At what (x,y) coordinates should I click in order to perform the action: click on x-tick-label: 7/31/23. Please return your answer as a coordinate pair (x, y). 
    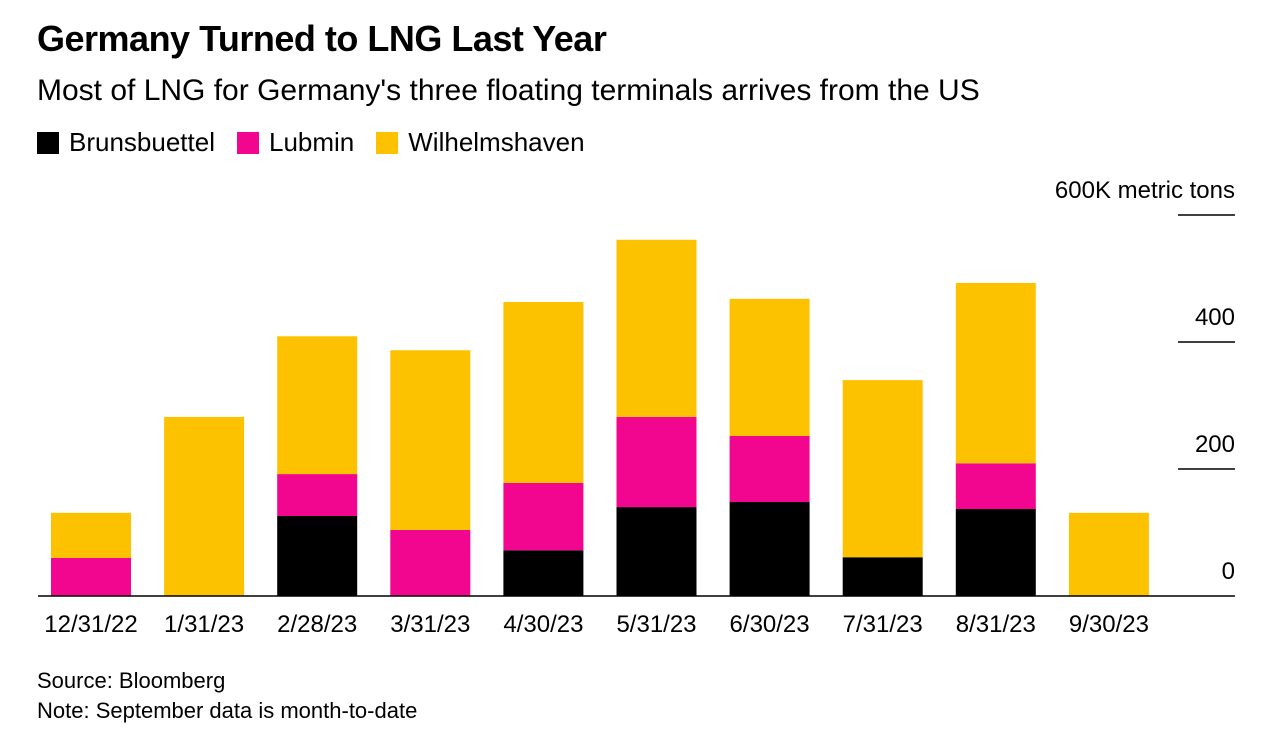
    Looking at the image, I should click on (883, 624).